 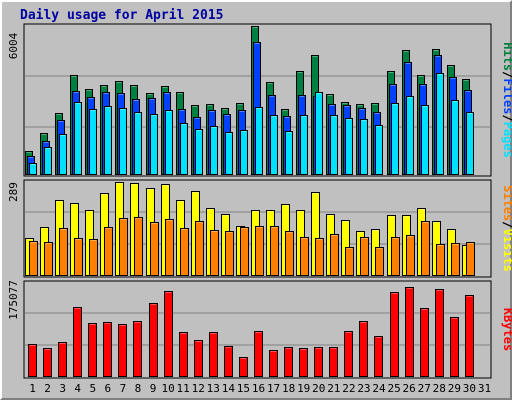 I want to click on visits-legend: Sites/Visits, so click(x=506, y=228).